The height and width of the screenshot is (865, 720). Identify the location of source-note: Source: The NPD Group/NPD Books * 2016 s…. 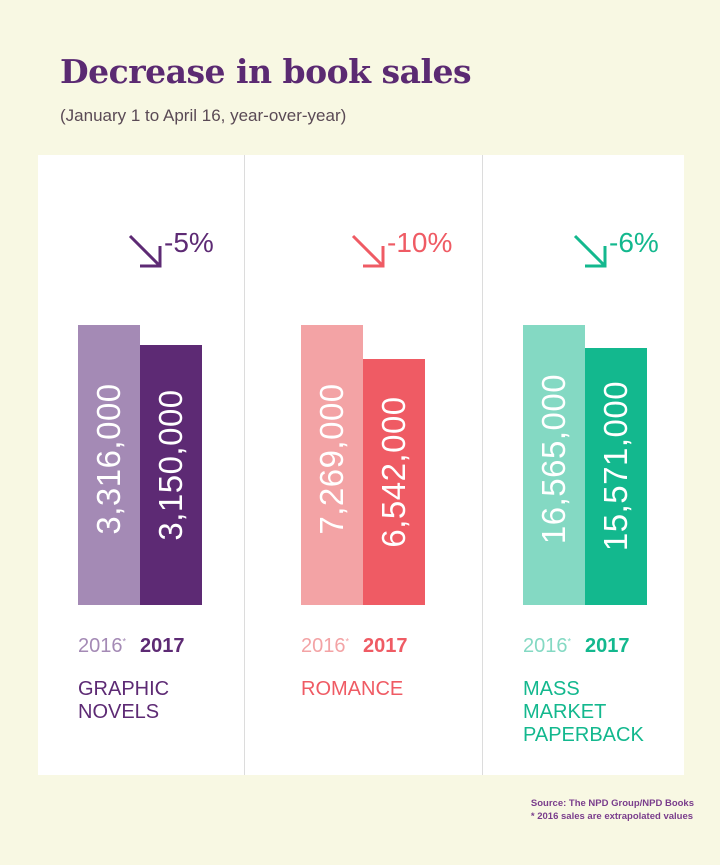
(612, 810).